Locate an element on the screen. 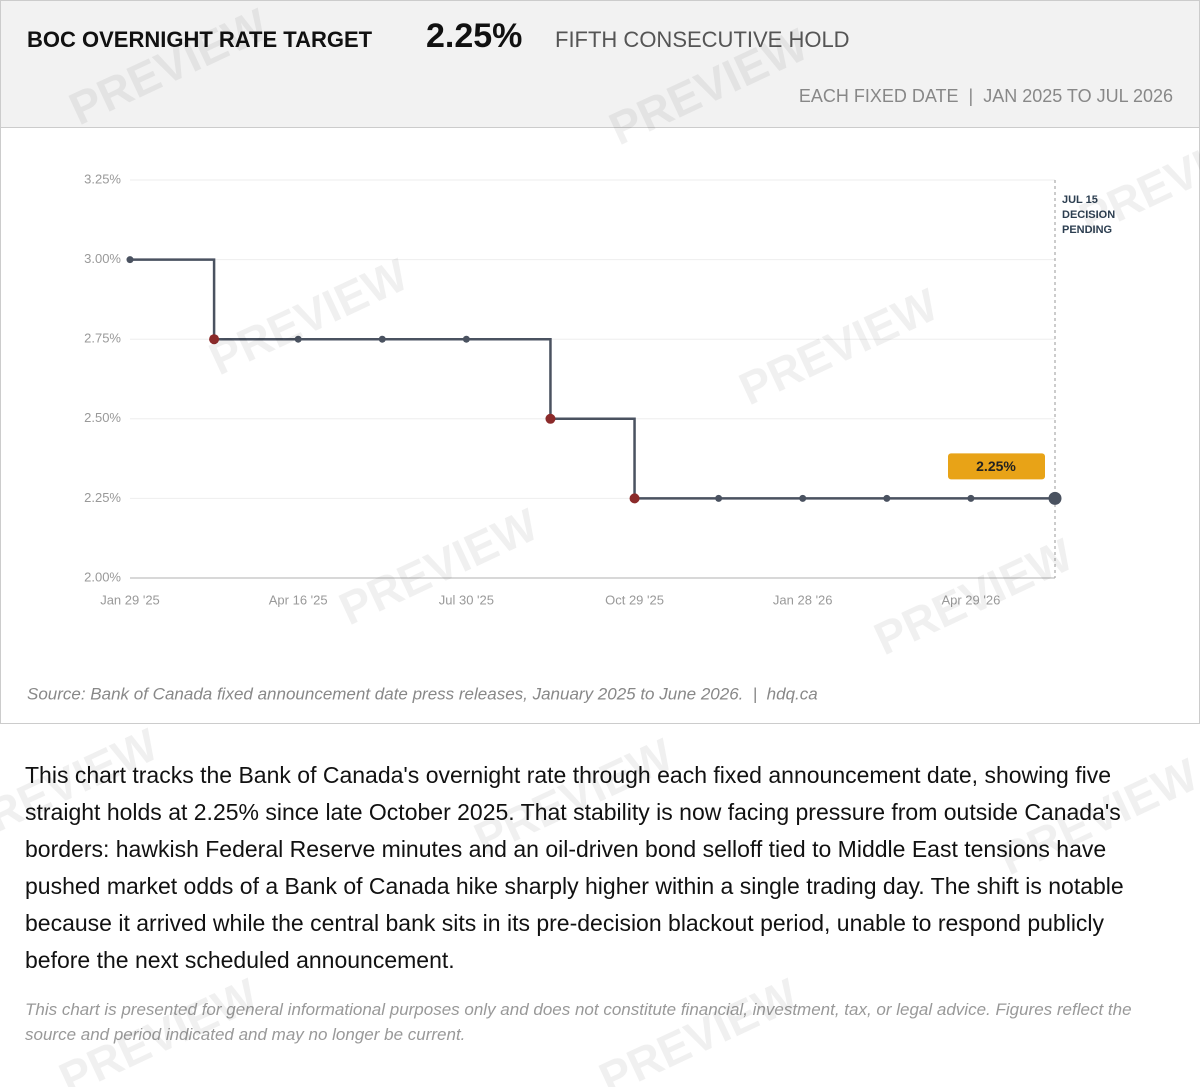 The width and height of the screenshot is (1200, 1087). x-tick-label: Apr 29 '26 is located at coordinates (970, 599).